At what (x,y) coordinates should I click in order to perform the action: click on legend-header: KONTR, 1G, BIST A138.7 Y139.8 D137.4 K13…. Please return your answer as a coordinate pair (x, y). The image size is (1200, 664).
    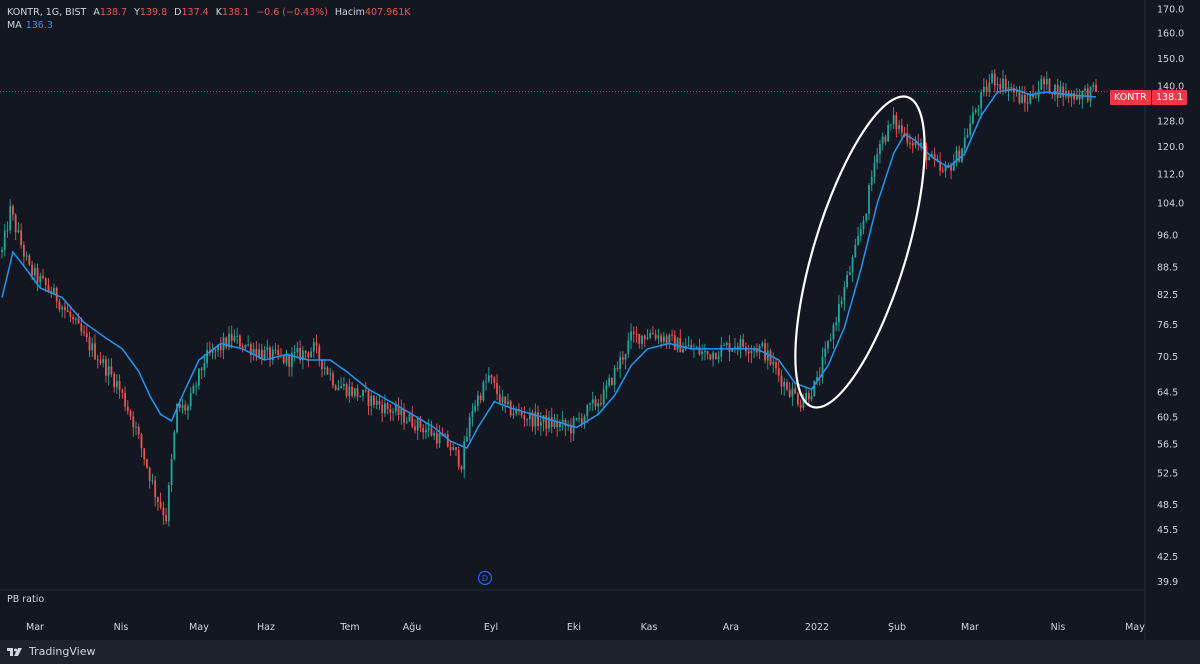
    Looking at the image, I should click on (208, 13).